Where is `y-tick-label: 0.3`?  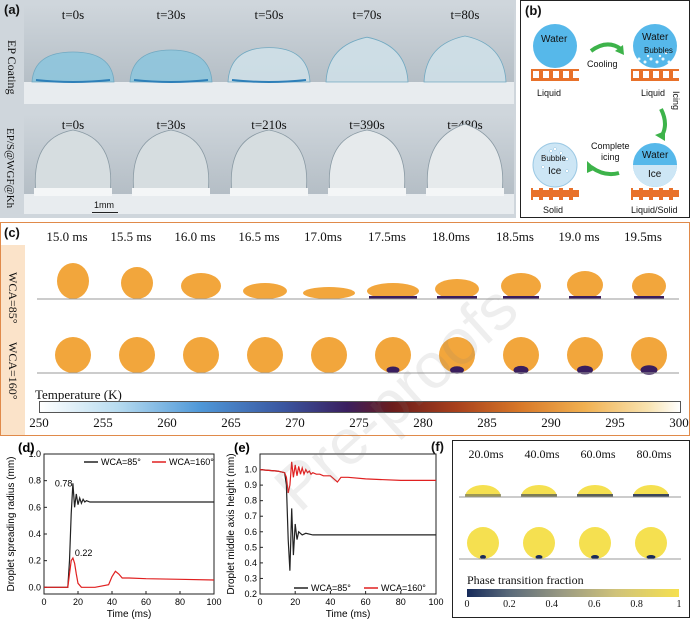 y-tick-label: 0.3 is located at coordinates (250, 578).